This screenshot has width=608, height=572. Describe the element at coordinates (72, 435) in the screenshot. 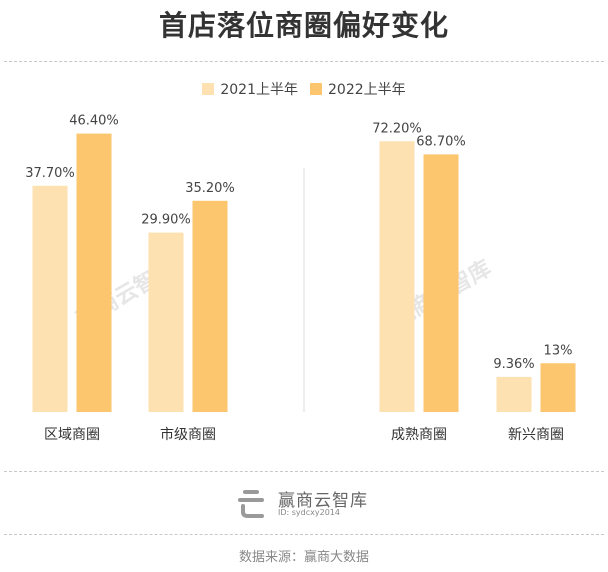

I see `category-label-0: 区域商圈` at that location.